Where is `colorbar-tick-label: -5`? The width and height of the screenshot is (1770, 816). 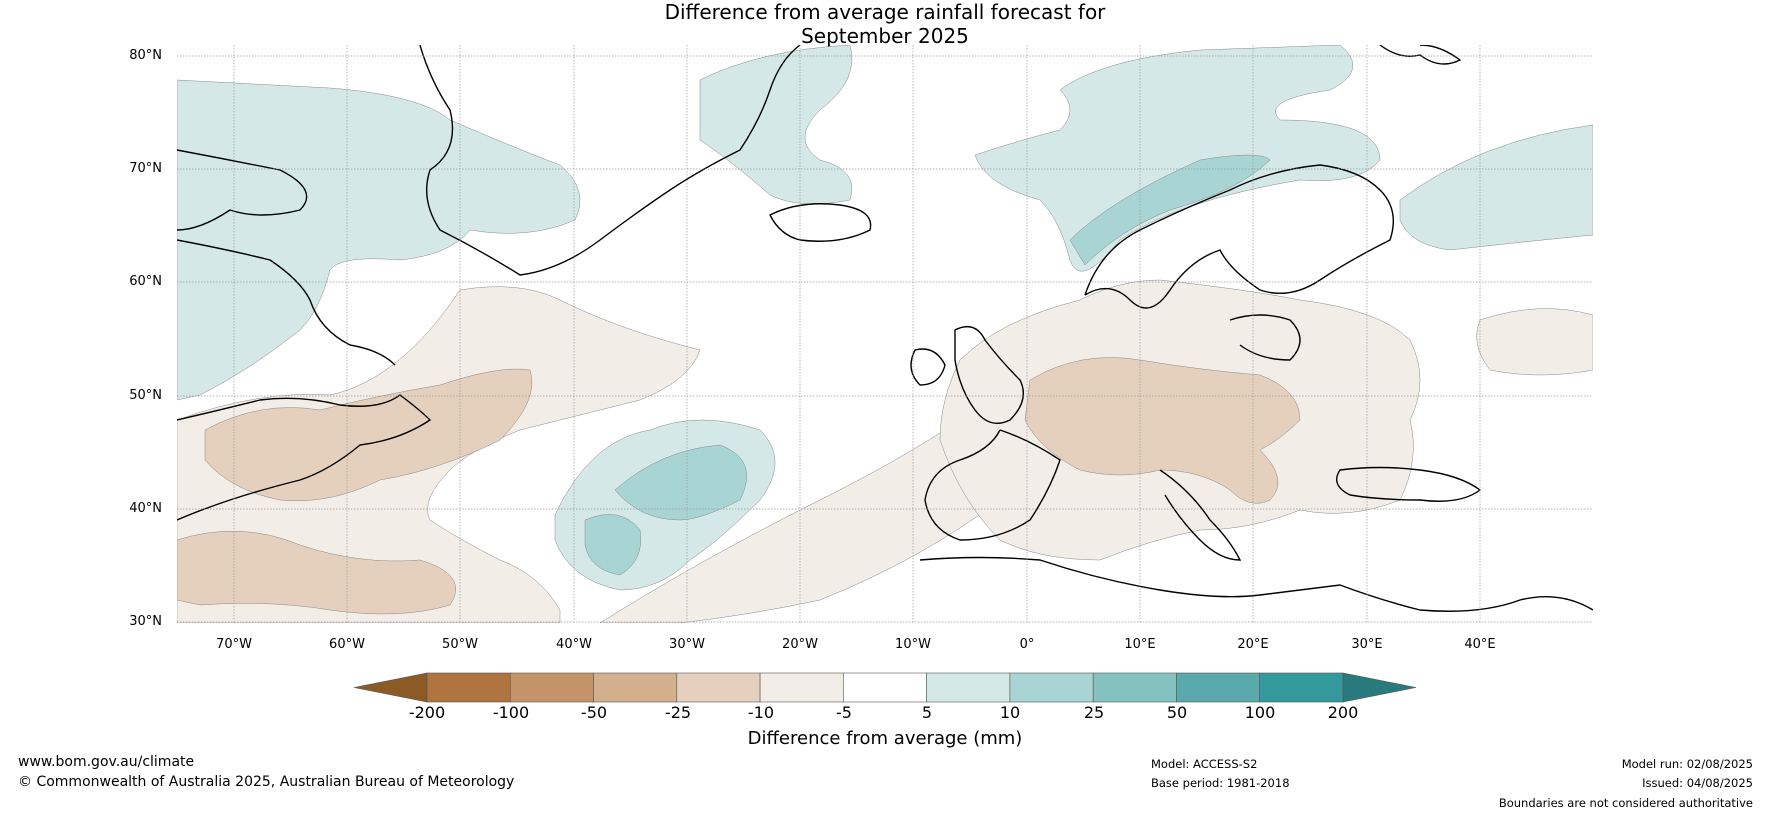
colorbar-tick-label: -5 is located at coordinates (844, 712).